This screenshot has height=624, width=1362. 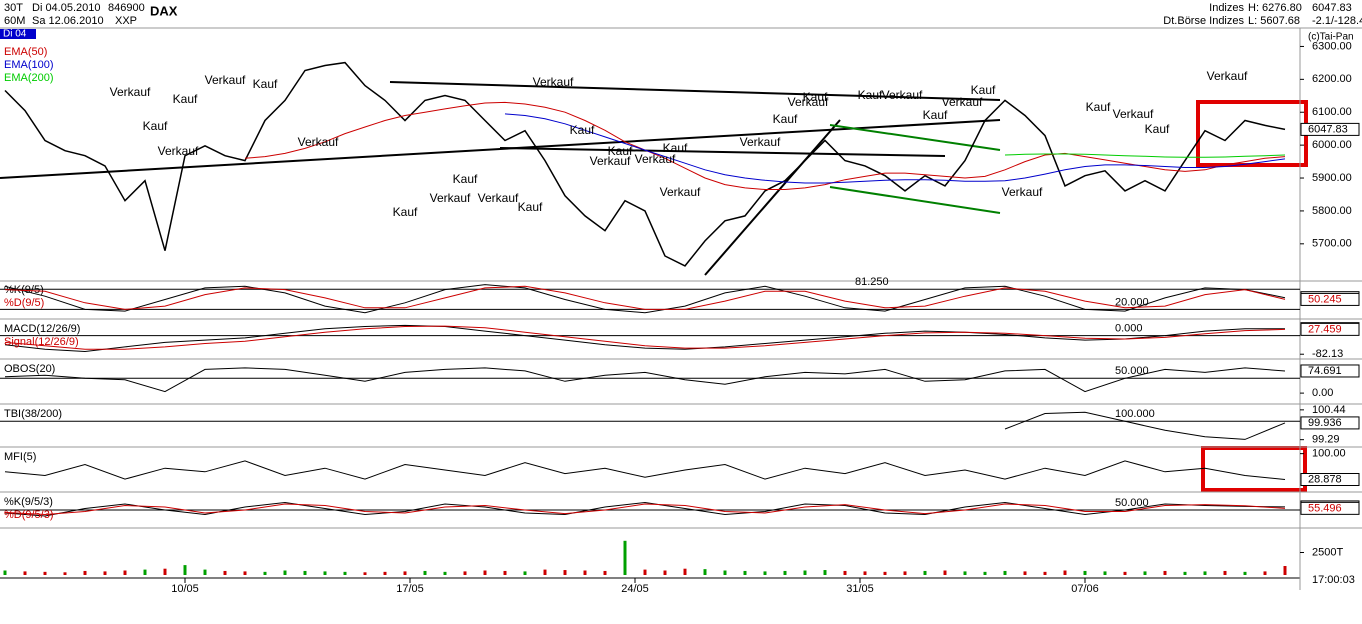 I want to click on cursor-date: Di 04, so click(x=15, y=34).